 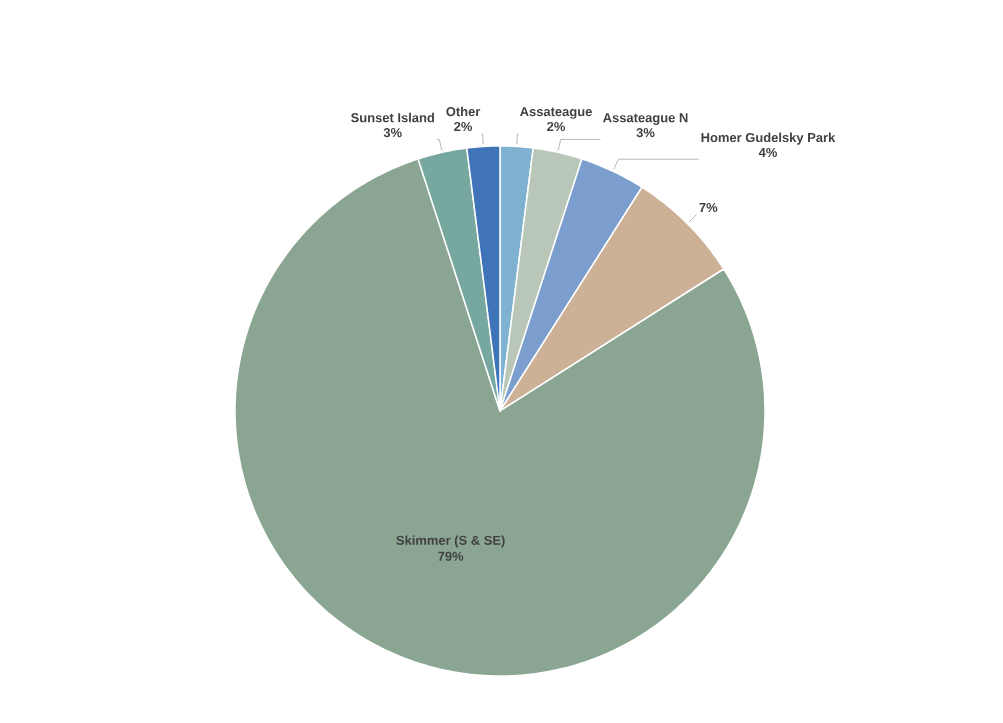 What do you see at coordinates (708, 207) in the screenshot?
I see `data-label: 7%` at bounding box center [708, 207].